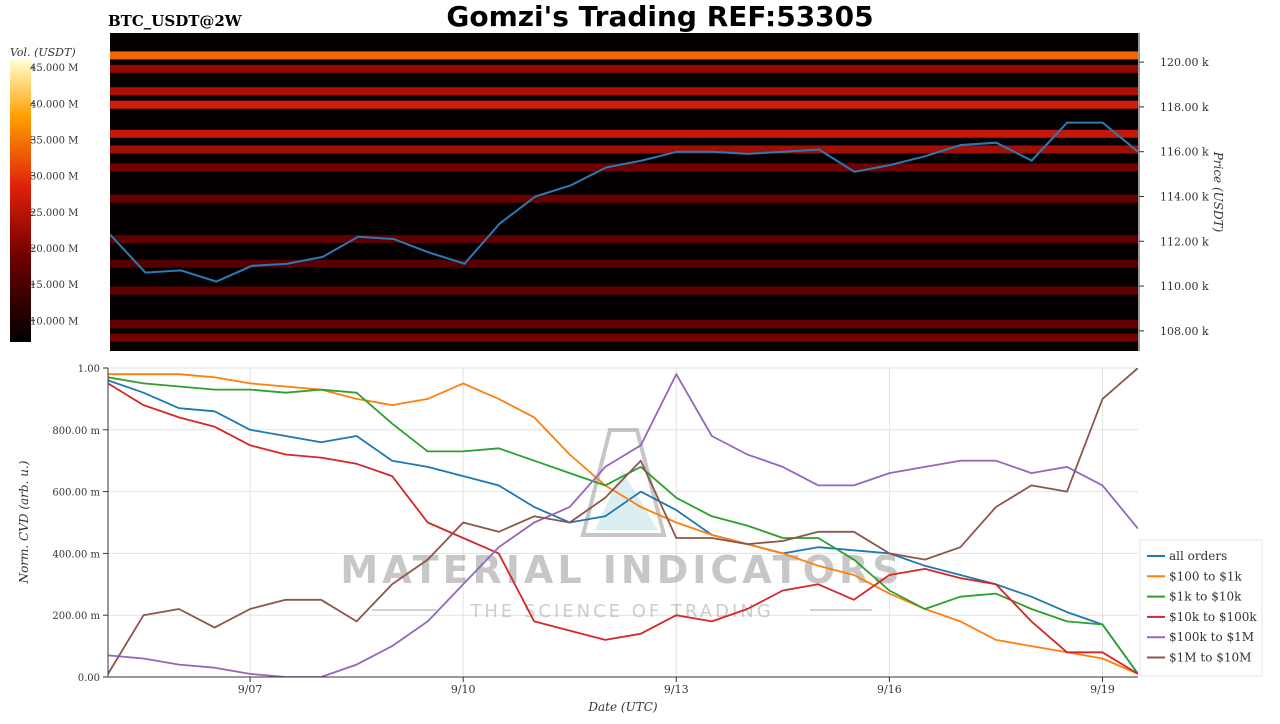  I want to click on price-tick-label: 110.00 k, so click(1184, 286).